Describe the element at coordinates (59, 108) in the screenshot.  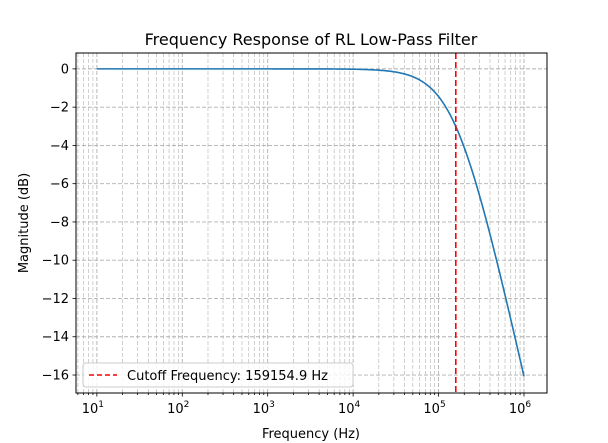
I see `y-tick-label: −2` at that location.